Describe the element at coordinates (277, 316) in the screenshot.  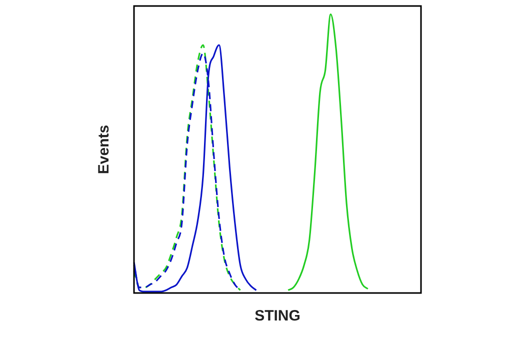
I see `x-axis-title: STING` at that location.